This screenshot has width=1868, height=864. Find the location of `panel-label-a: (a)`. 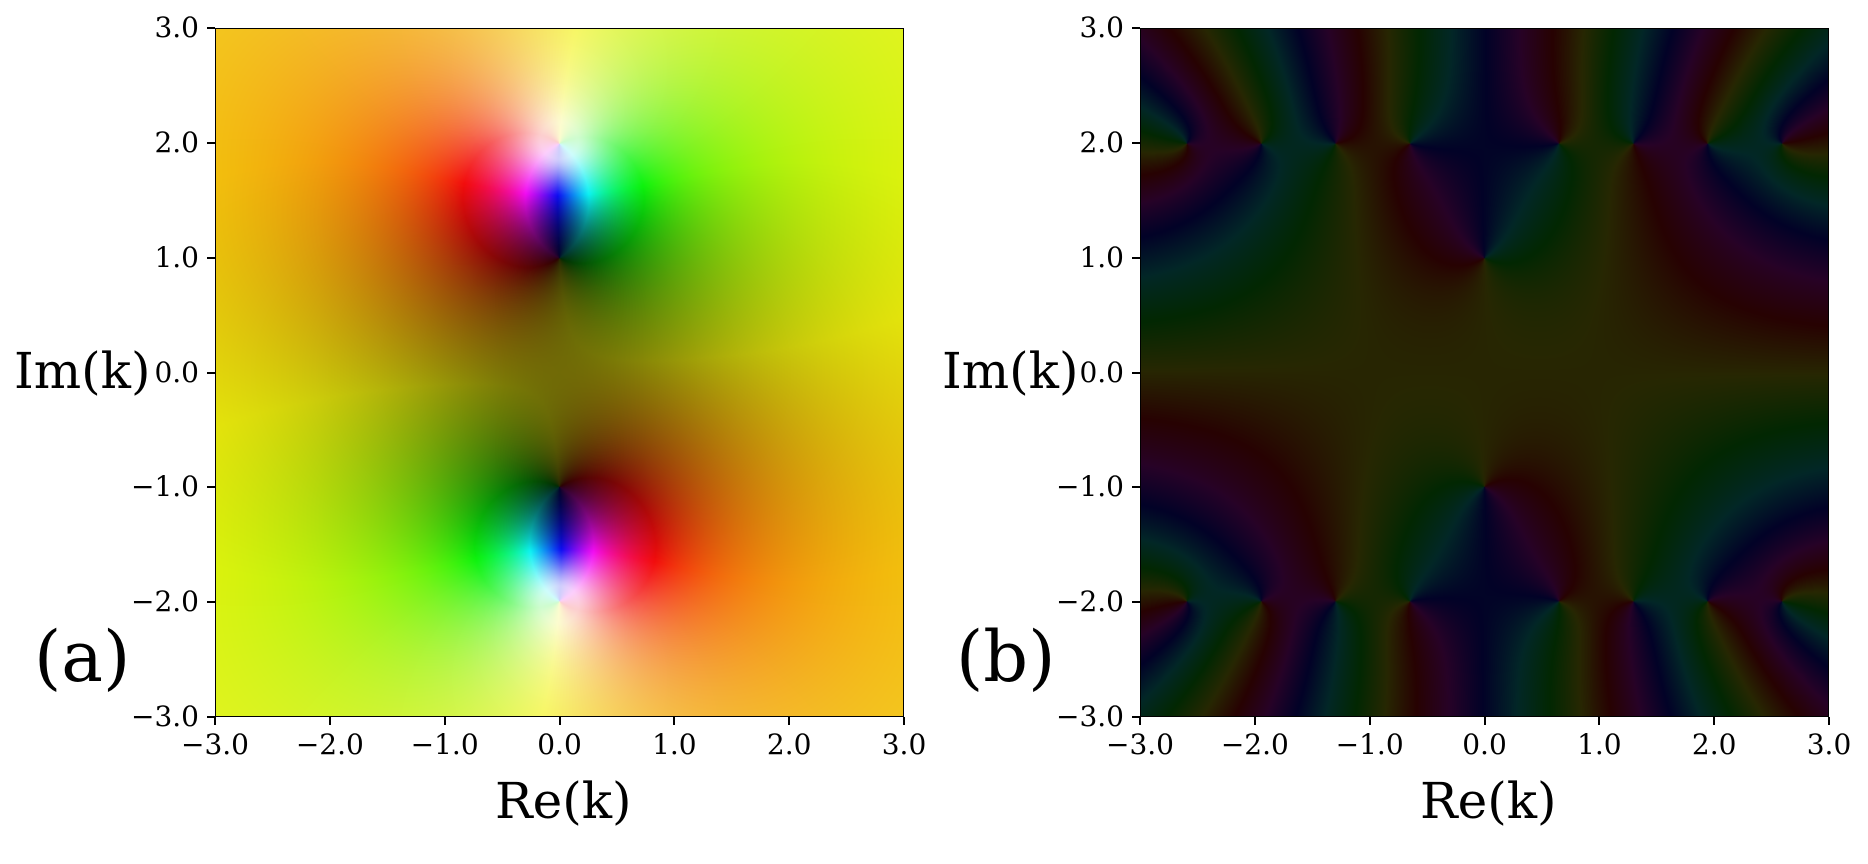

panel-label-a: (a) is located at coordinates (82, 657).